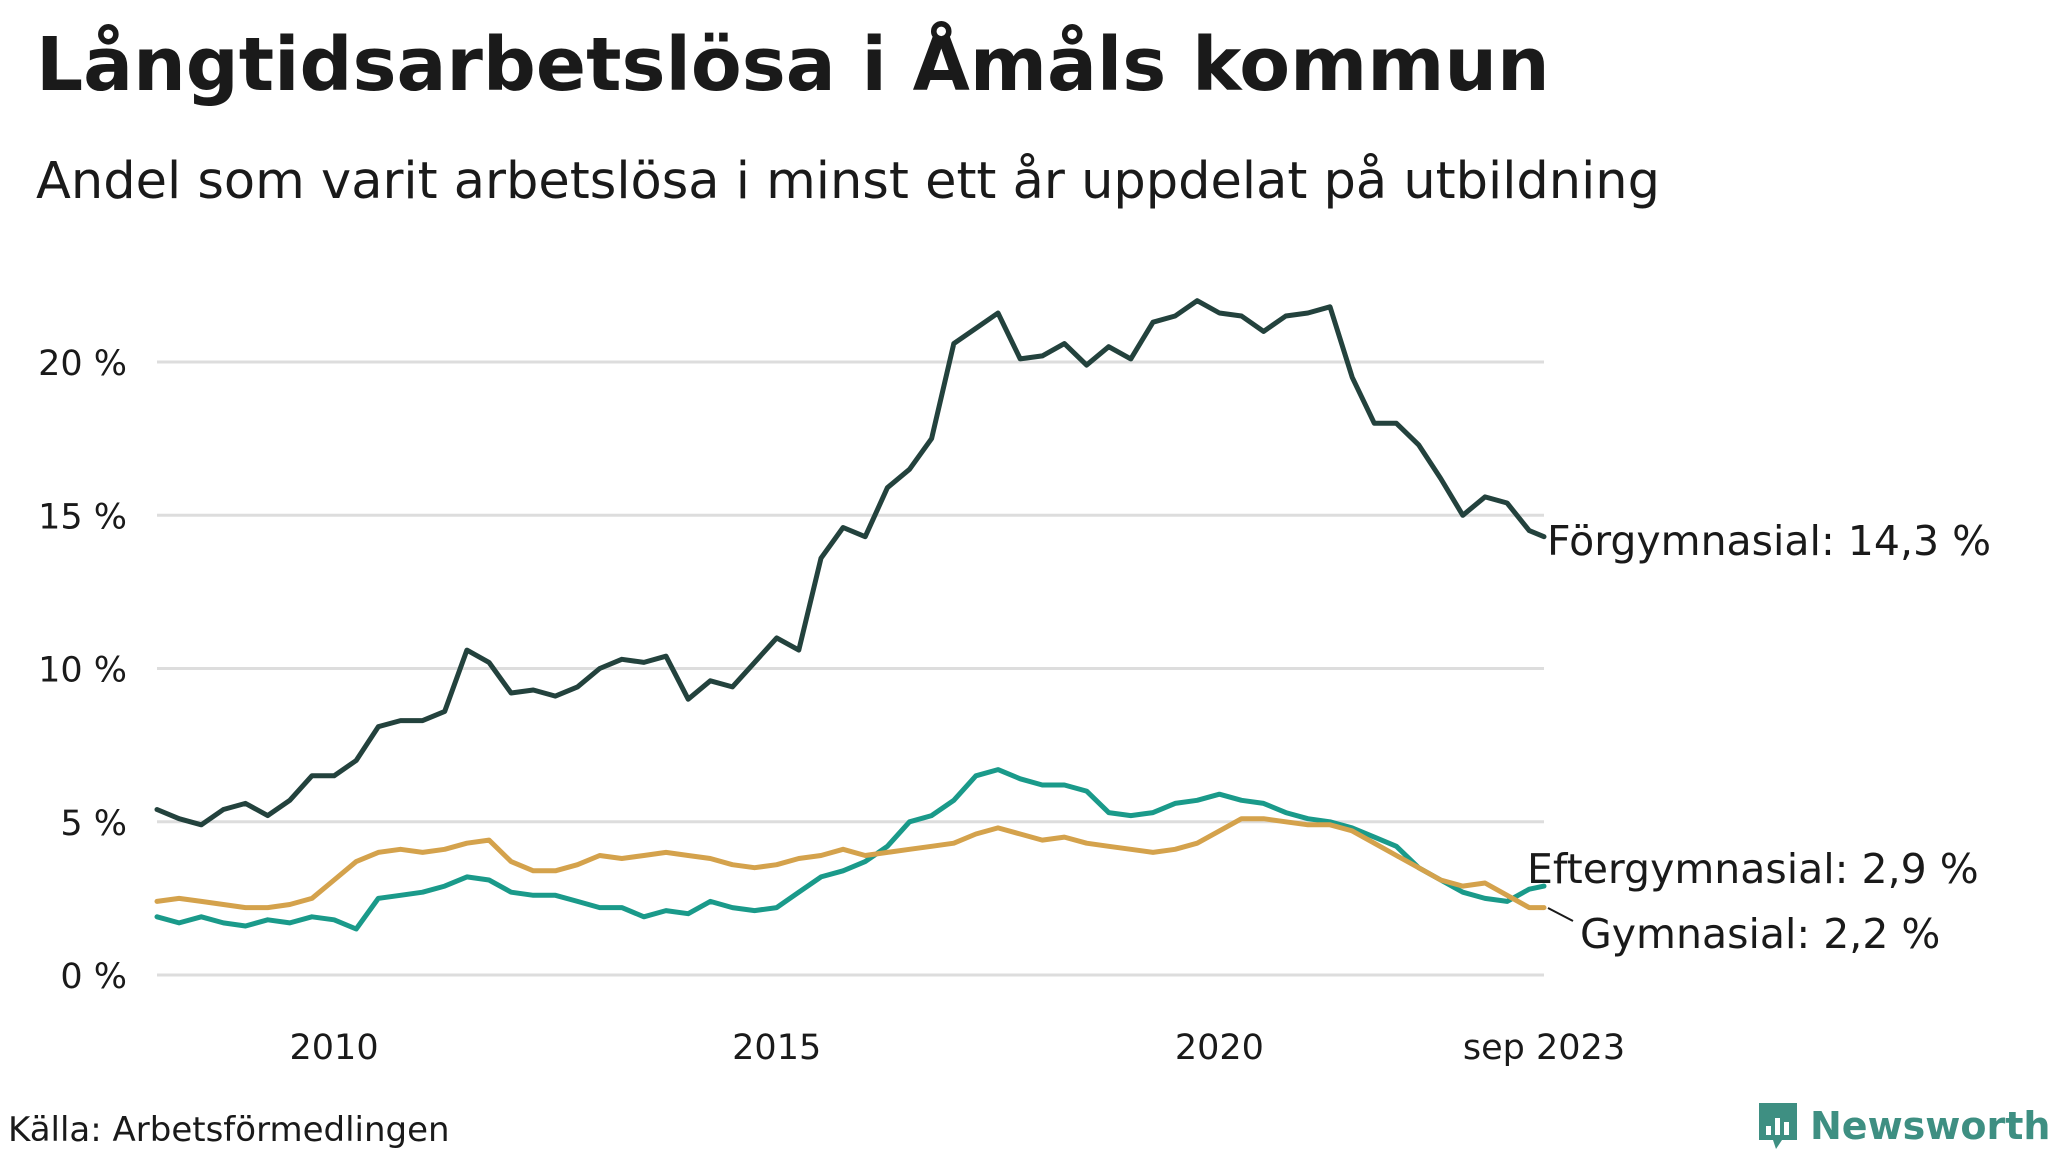 Image resolution: width=2048 pixels, height=1152 pixels. I want to click on series-line-gymnasial, so click(850, 863).